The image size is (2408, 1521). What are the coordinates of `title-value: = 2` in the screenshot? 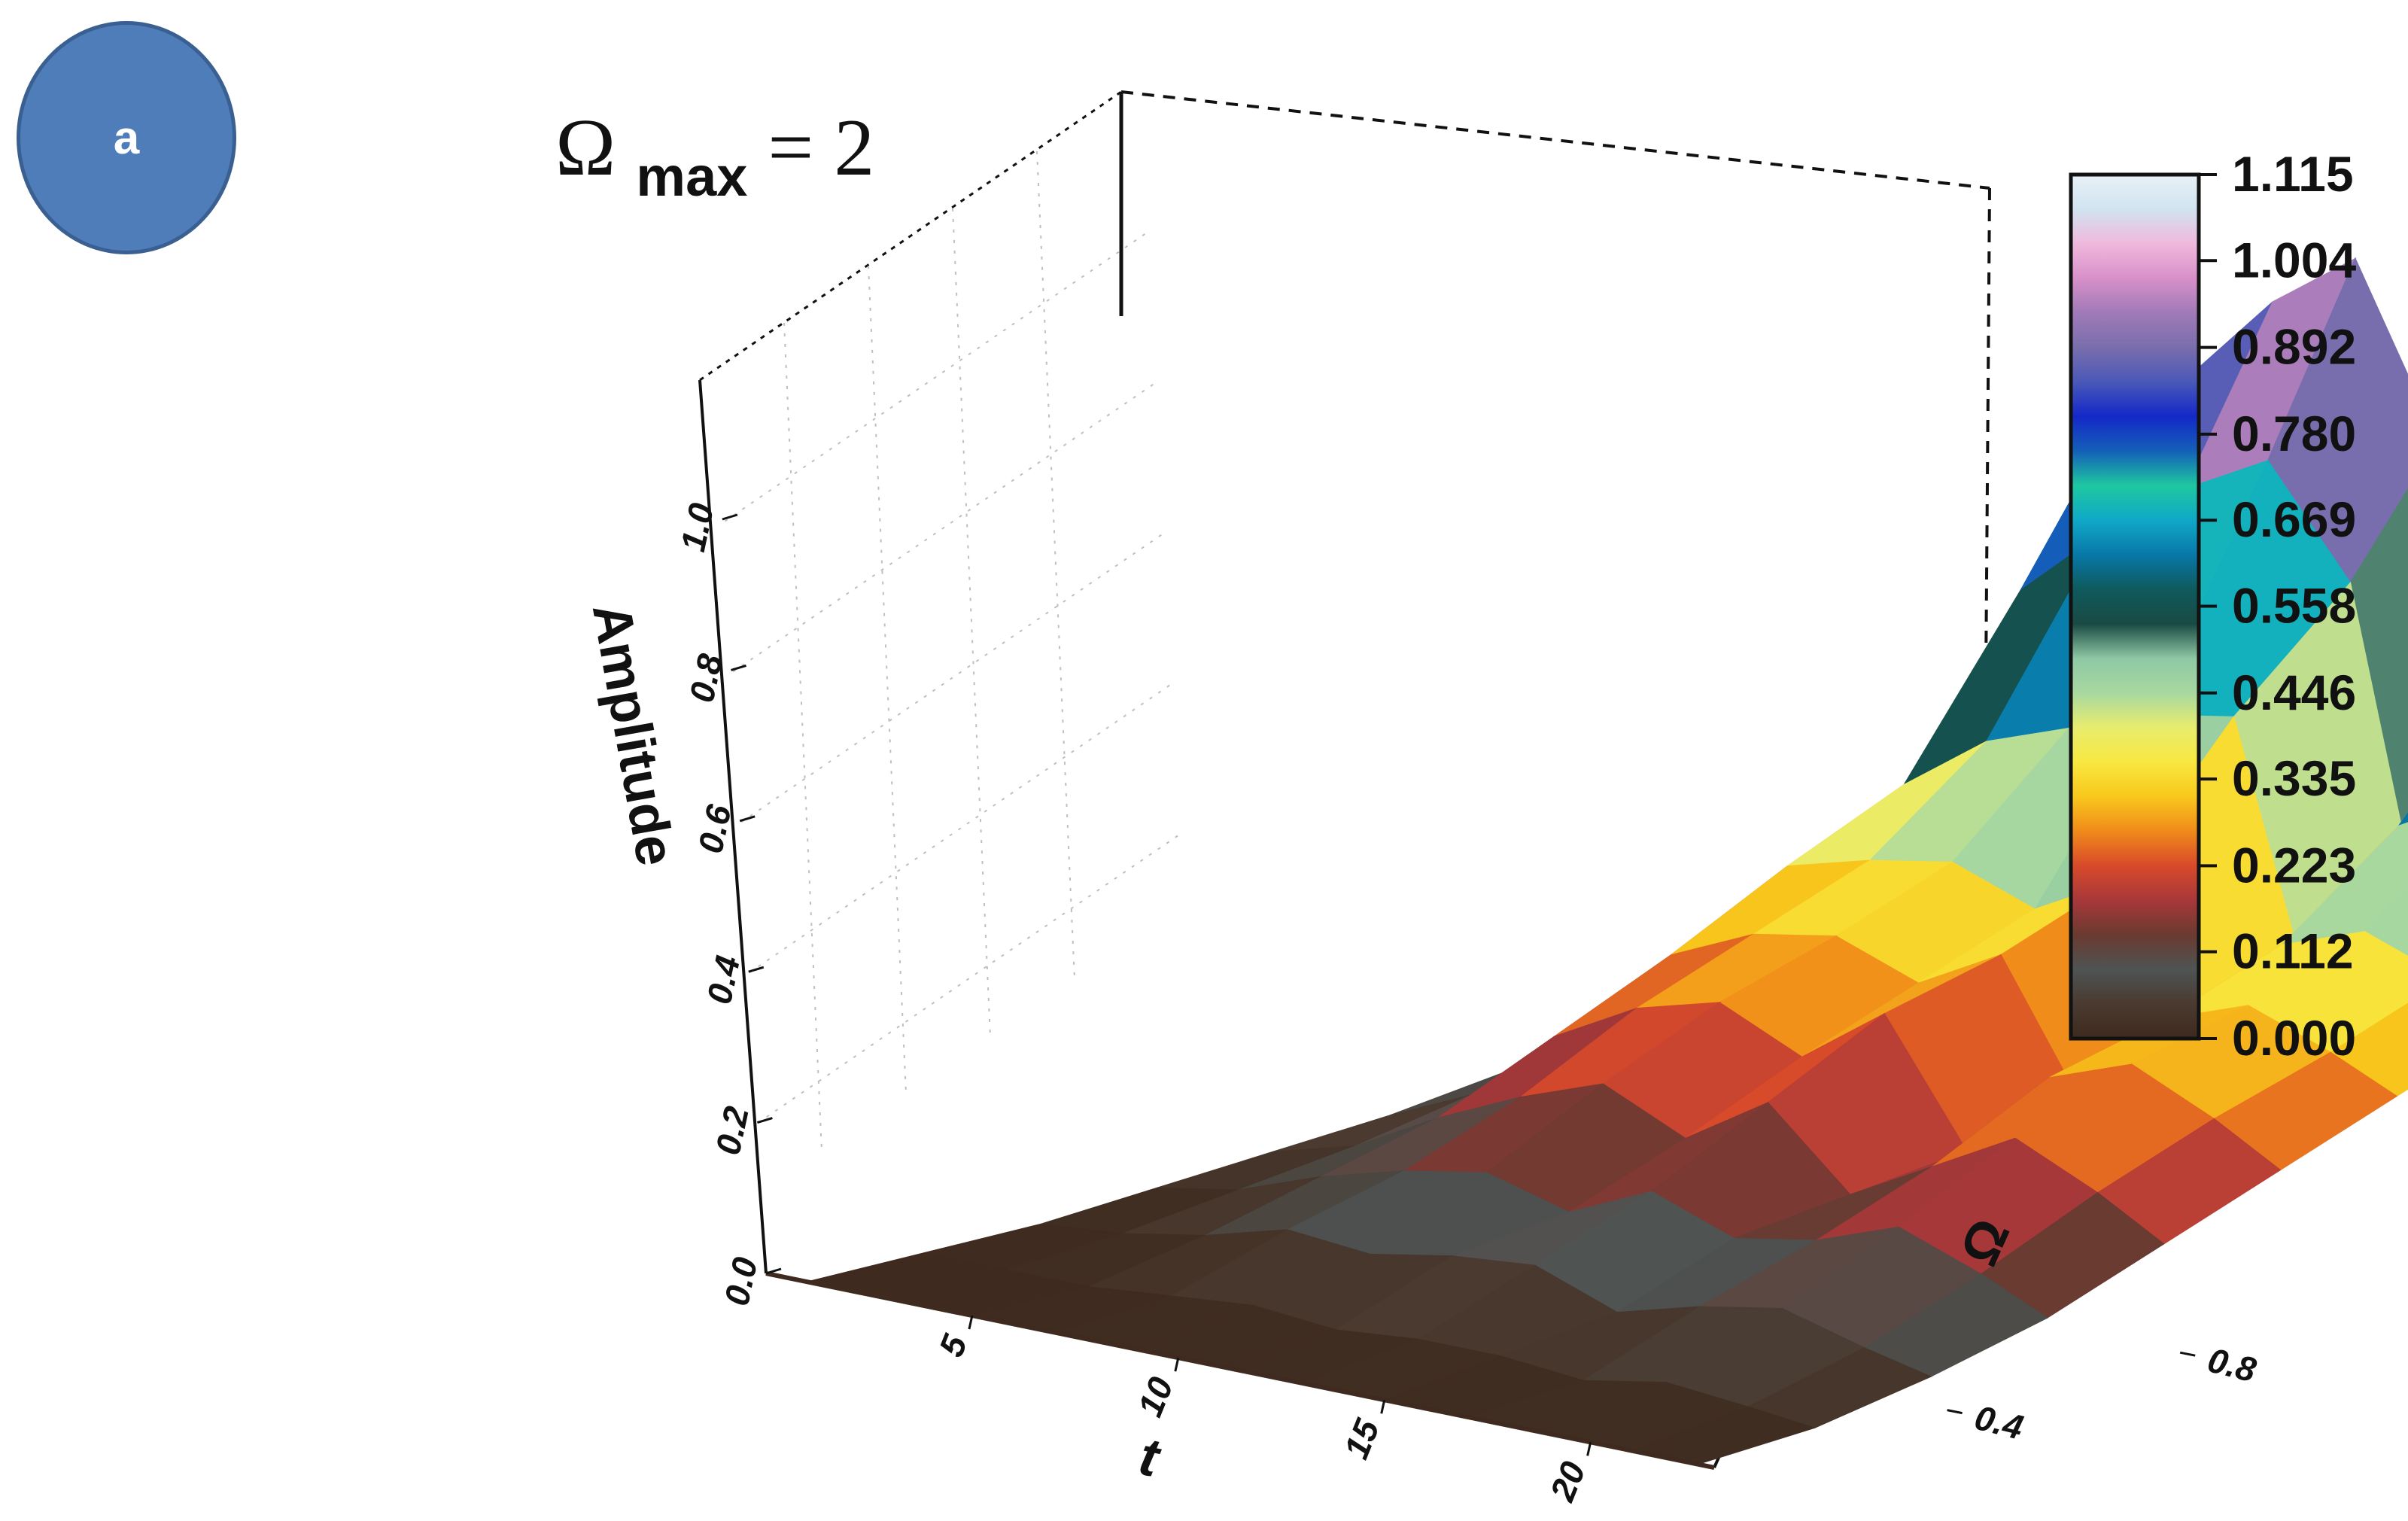 It's located at (821, 148).